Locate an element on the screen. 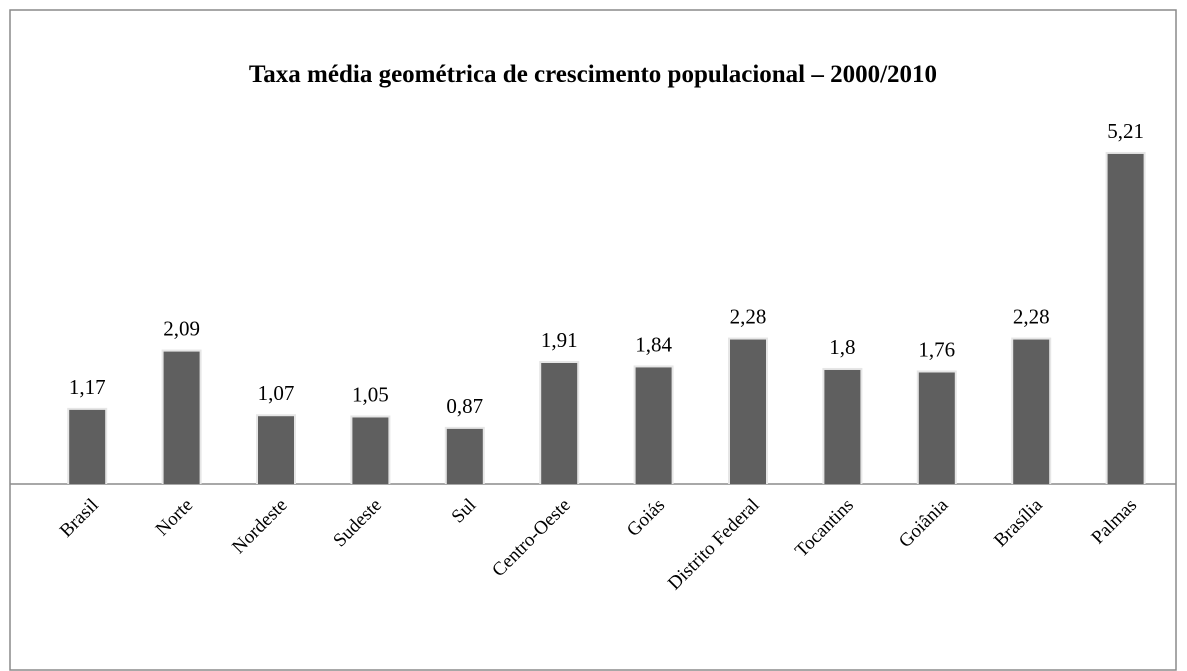  value-label: 1,84 is located at coordinates (653, 344).